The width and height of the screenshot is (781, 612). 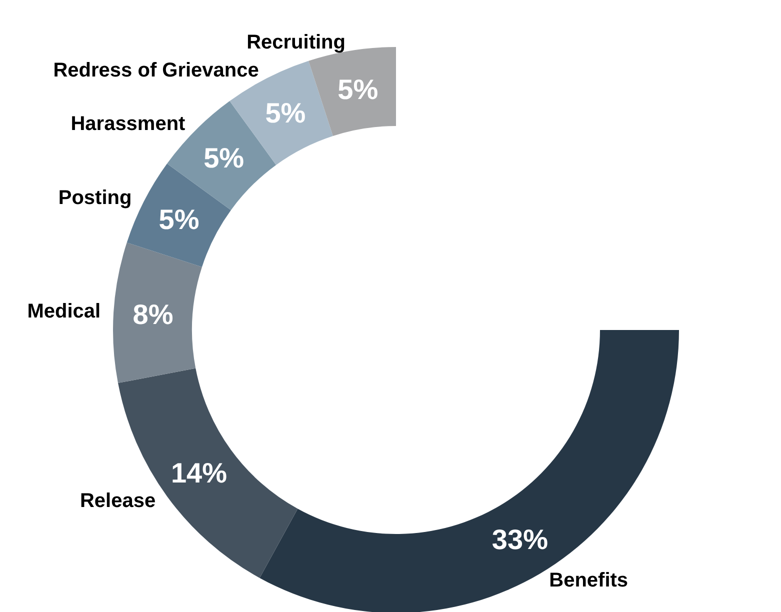 I want to click on slice-label: Medical, so click(x=64, y=311).